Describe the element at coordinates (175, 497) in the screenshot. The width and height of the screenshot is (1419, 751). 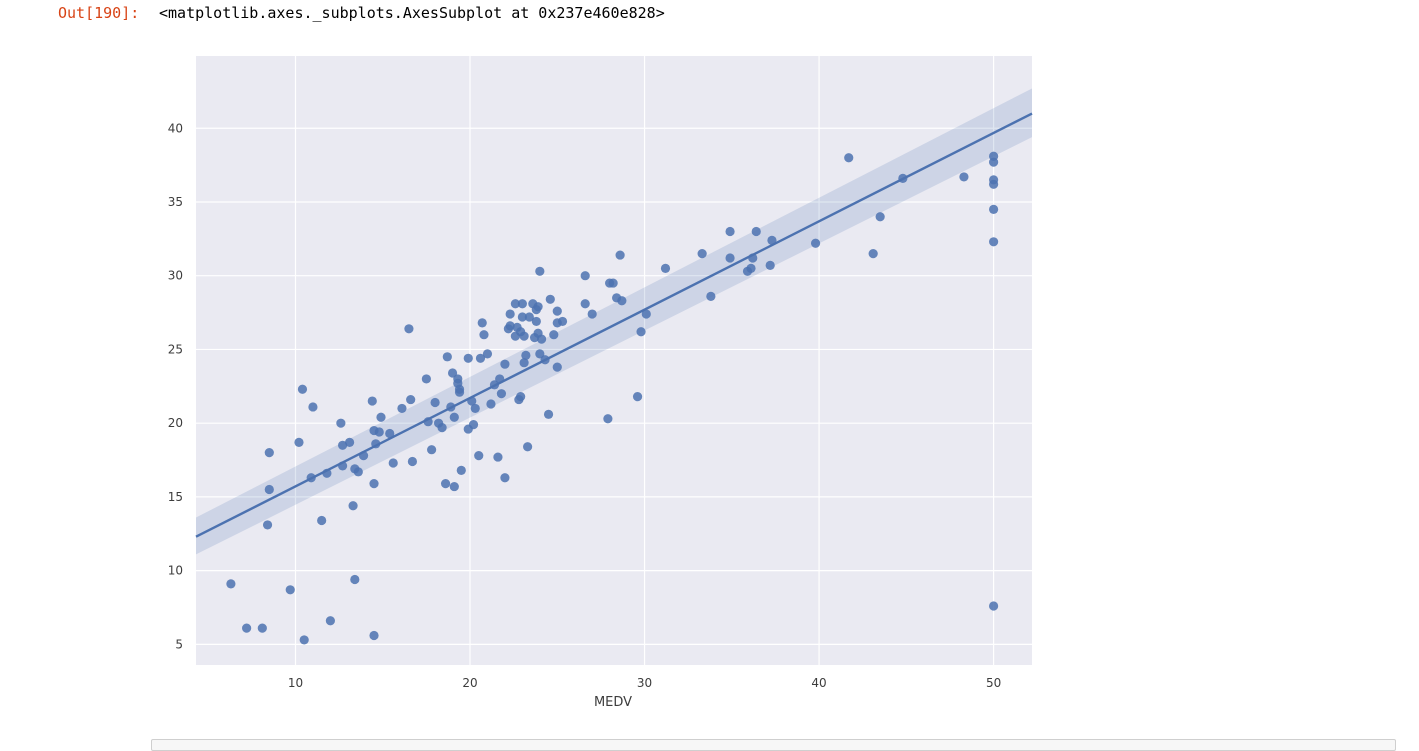
I see `y-tick-label: 15` at that location.